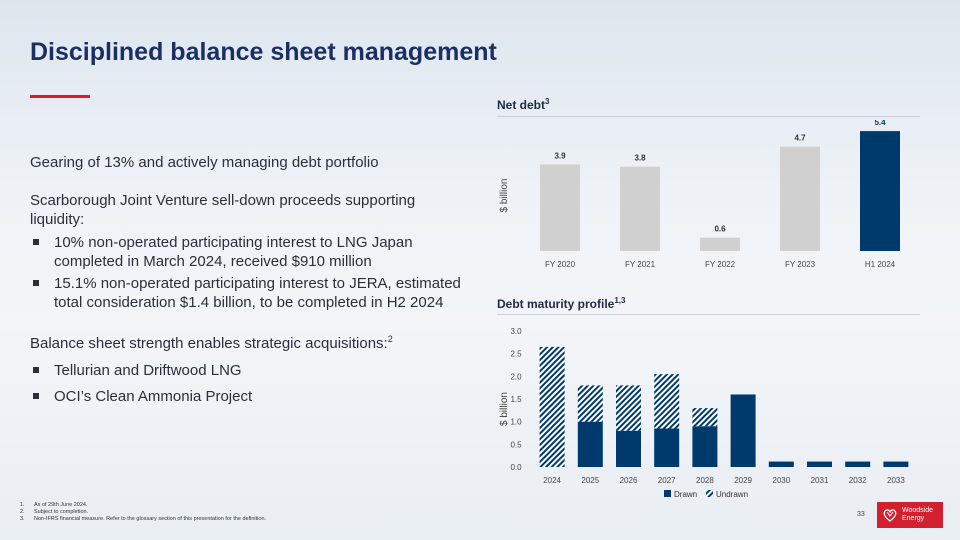 The image size is (960, 540). Describe the element at coordinates (250, 370) in the screenshot. I see `list-item: Tellurian and Driftwood LNG` at that location.